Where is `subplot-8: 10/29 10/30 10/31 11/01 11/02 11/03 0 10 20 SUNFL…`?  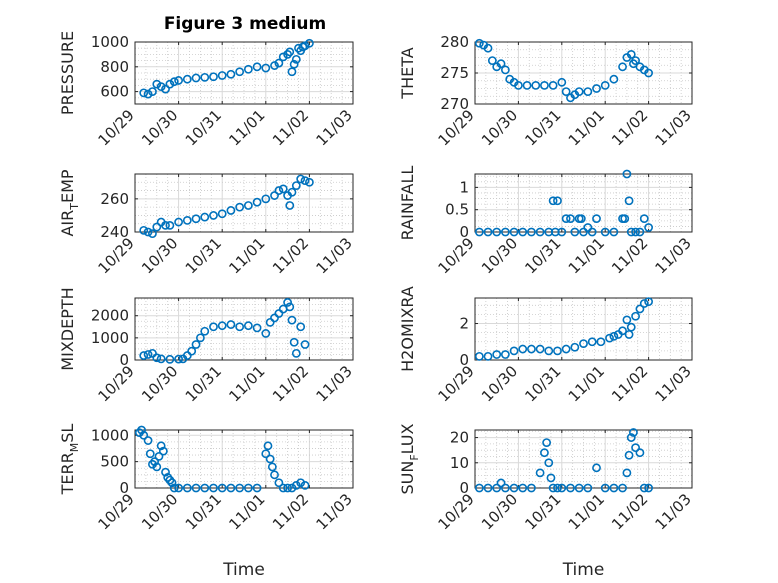 subplot-8: 10/29 10/30 10/31 11/01 11/02 11/03 0 10 20 SUNFL… is located at coordinates (546, 501).